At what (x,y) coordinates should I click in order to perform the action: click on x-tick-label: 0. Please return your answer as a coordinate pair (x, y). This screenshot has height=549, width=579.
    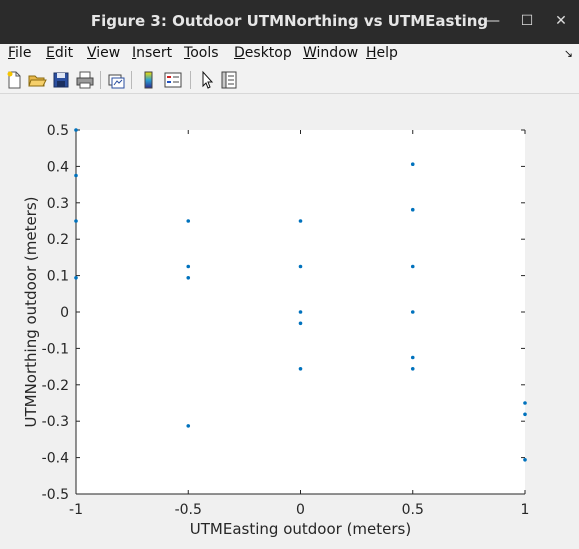
    Looking at the image, I should click on (300, 510).